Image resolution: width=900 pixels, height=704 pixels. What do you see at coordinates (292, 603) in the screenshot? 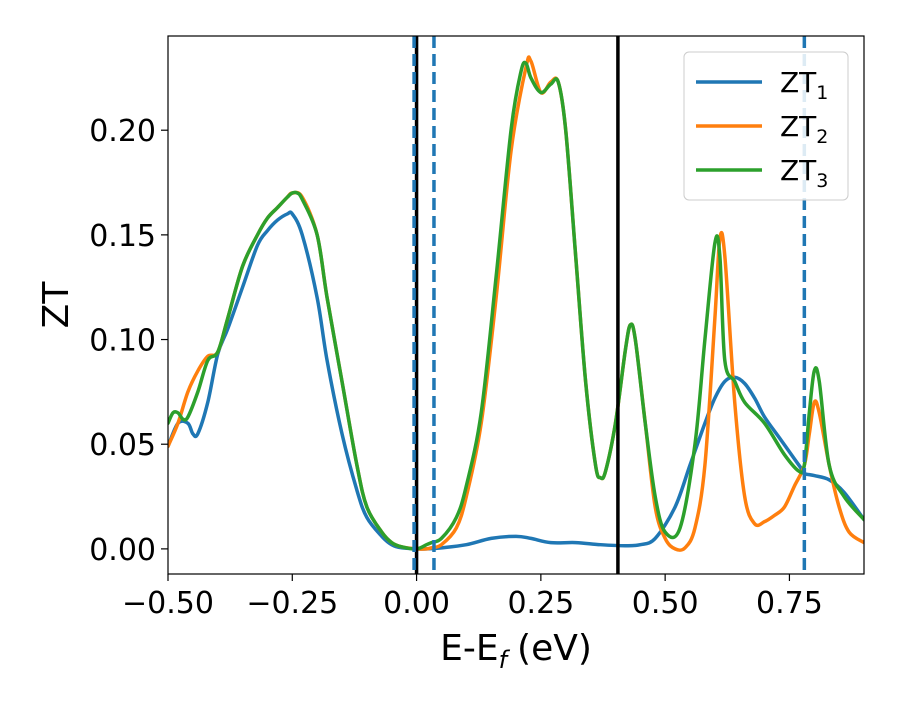
I see `x-tick-label: −0.25` at bounding box center [292, 603].